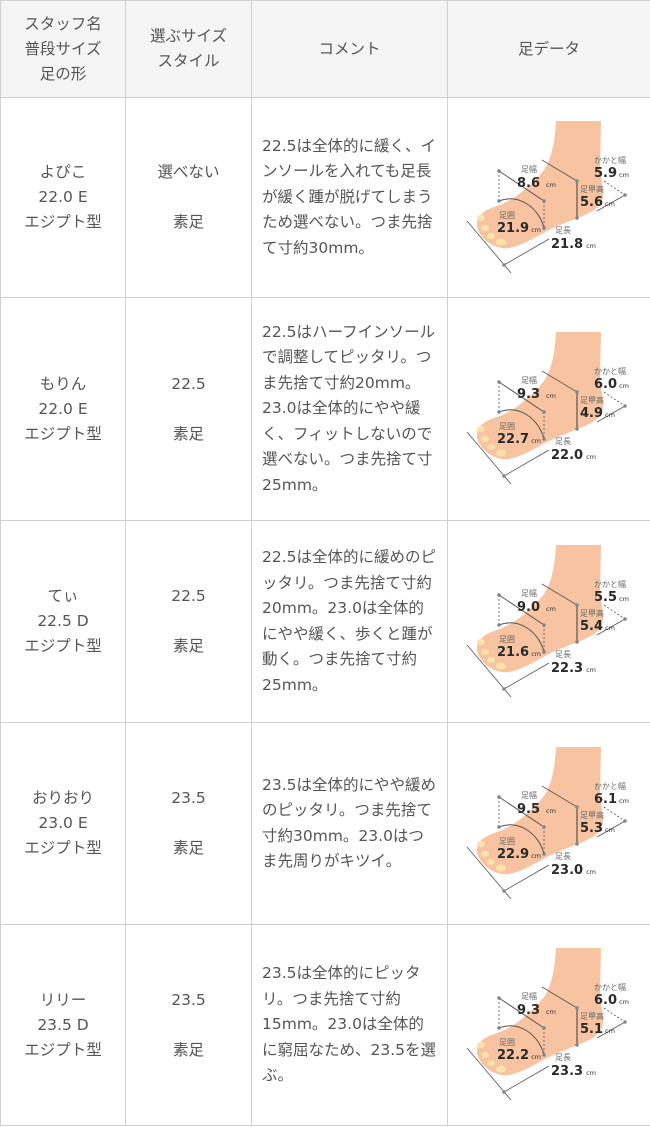 This screenshot has height=1127, width=650. Describe the element at coordinates (513, 652) in the screenshot. I see `girth-value: 21.6` at that location.